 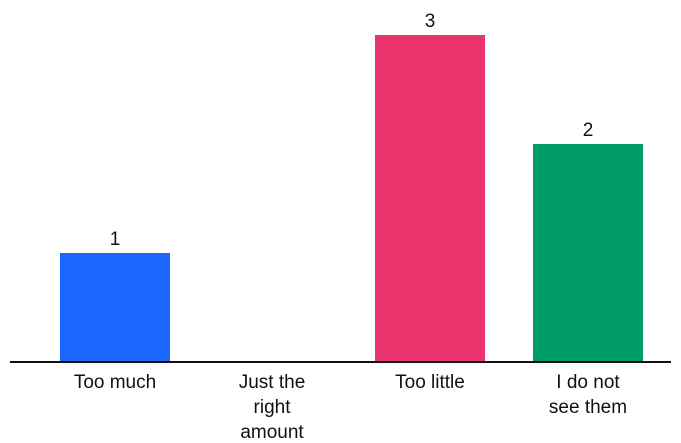 I want to click on category-label-line: Just the, so click(x=272, y=382).